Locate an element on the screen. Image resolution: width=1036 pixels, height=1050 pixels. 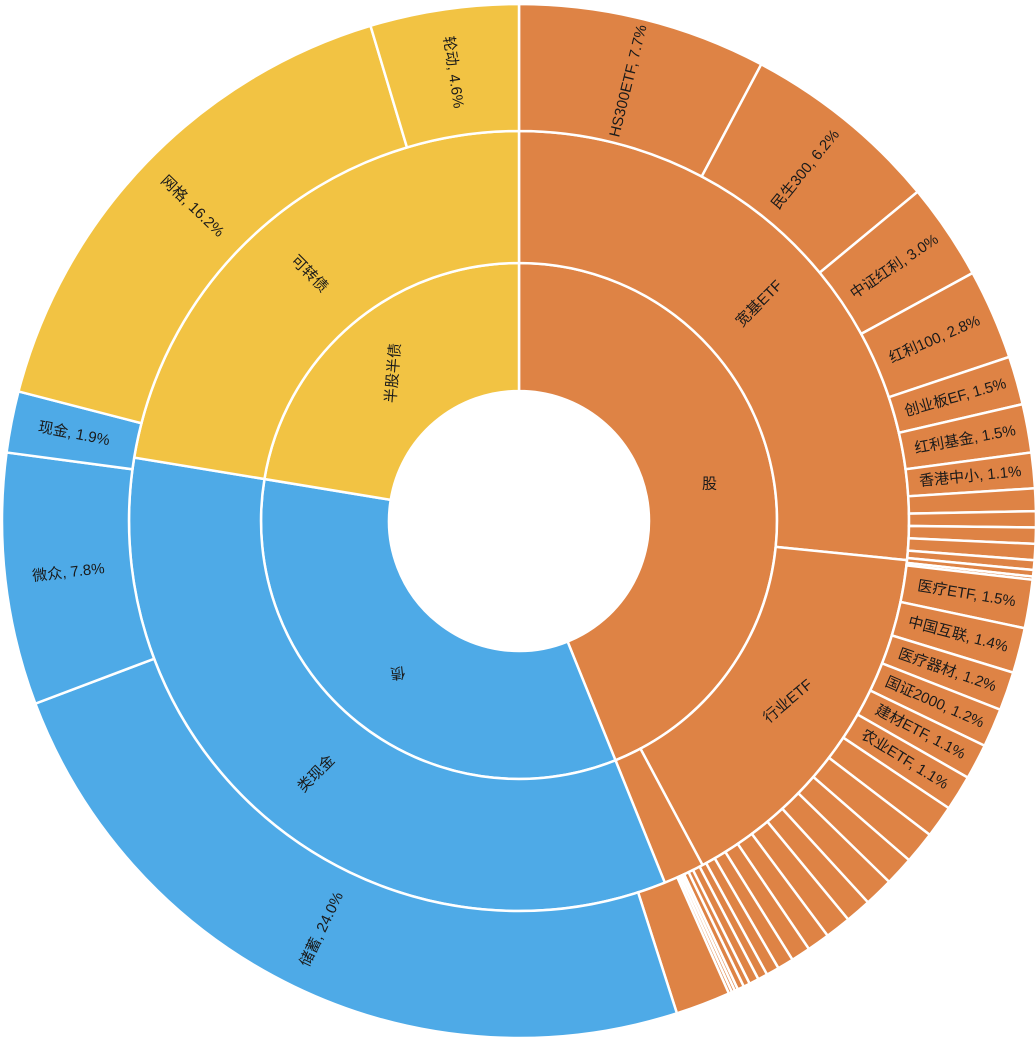
sunburst-label-债: 债 is located at coordinates (397, 672).